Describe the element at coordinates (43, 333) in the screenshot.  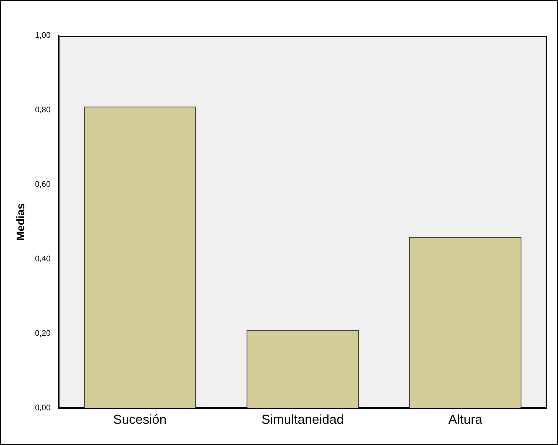
I see `y-tick-label: 0,20` at that location.